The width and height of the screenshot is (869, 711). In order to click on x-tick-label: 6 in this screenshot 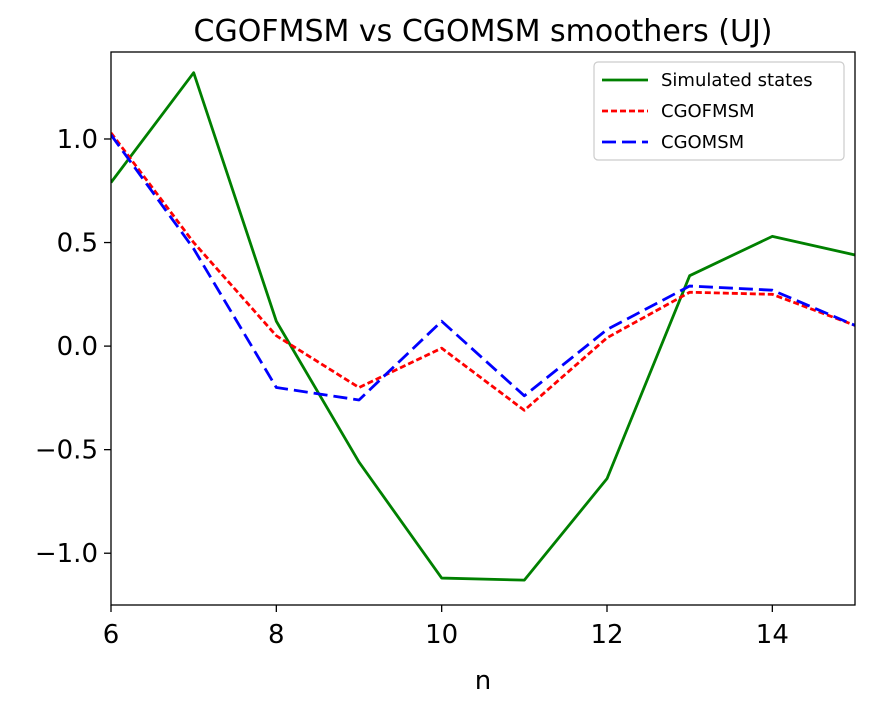, I will do `click(111, 635)`.